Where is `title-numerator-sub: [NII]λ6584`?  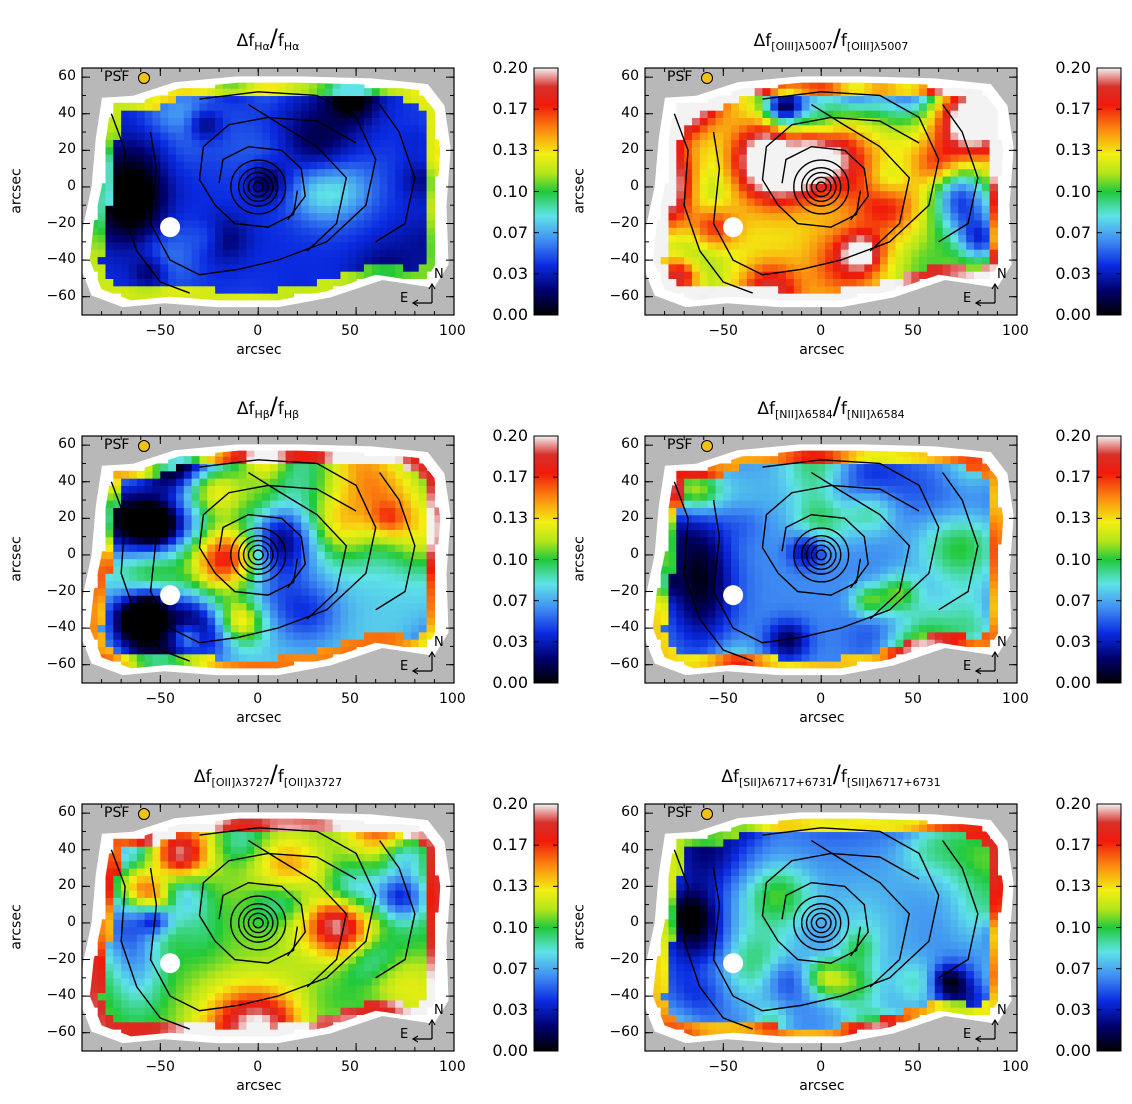
title-numerator-sub: [NII]λ6584 is located at coordinates (803, 414).